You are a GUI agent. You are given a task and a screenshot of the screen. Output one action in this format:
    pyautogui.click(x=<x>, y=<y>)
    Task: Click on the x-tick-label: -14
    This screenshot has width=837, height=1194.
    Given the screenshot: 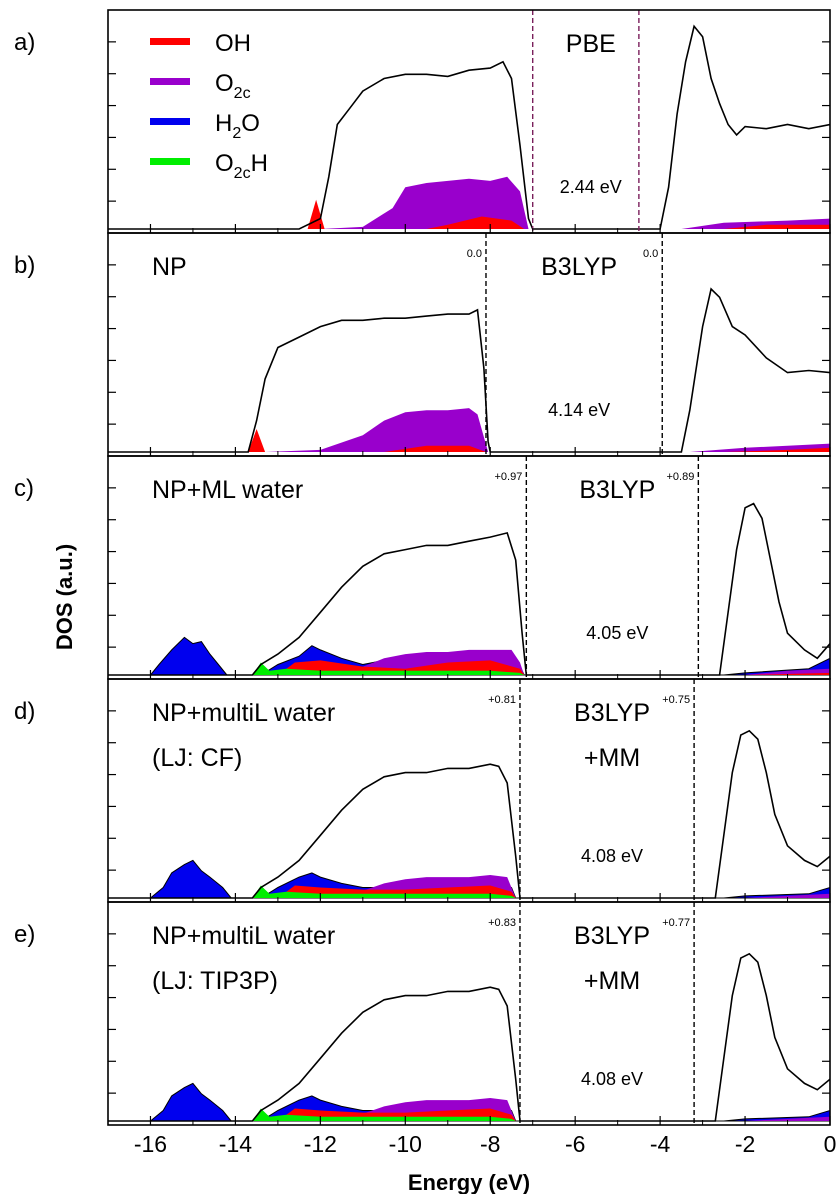 What is the action you would take?
    pyautogui.click(x=235, y=1144)
    